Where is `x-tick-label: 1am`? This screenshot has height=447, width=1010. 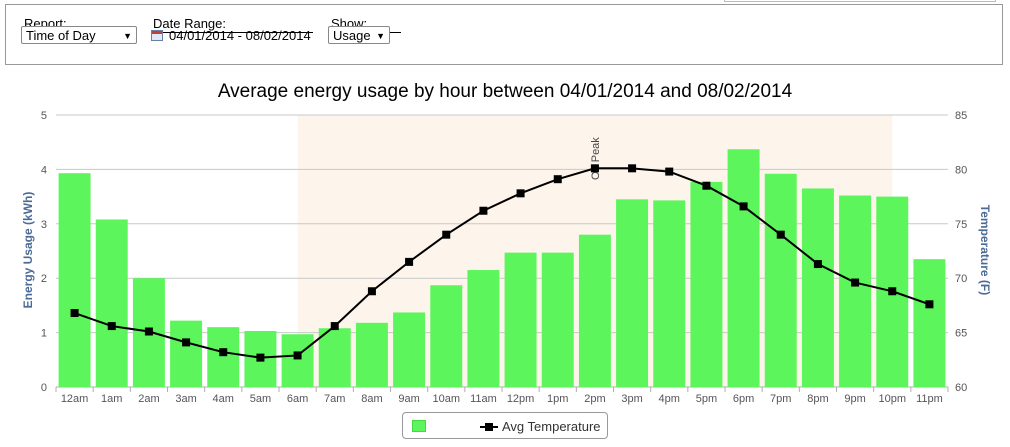 x-tick-label: 1am is located at coordinates (111, 399).